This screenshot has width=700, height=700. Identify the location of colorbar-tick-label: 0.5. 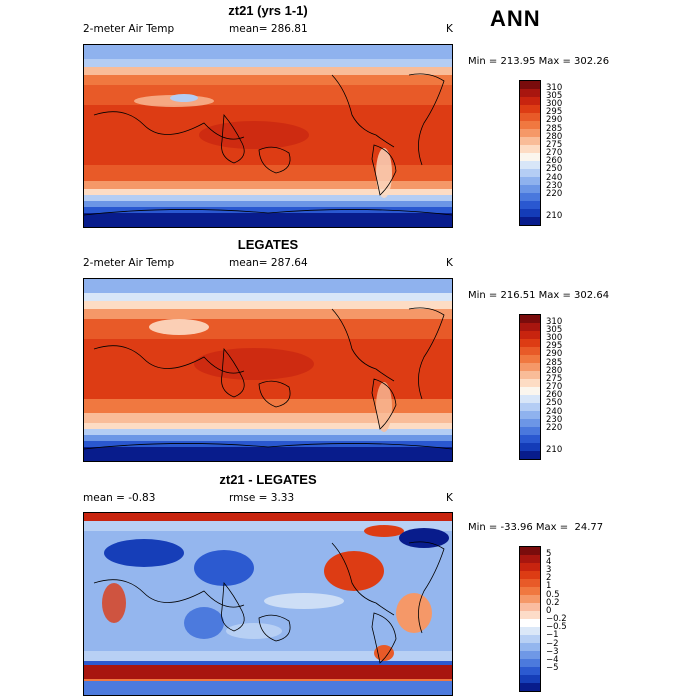
(553, 595).